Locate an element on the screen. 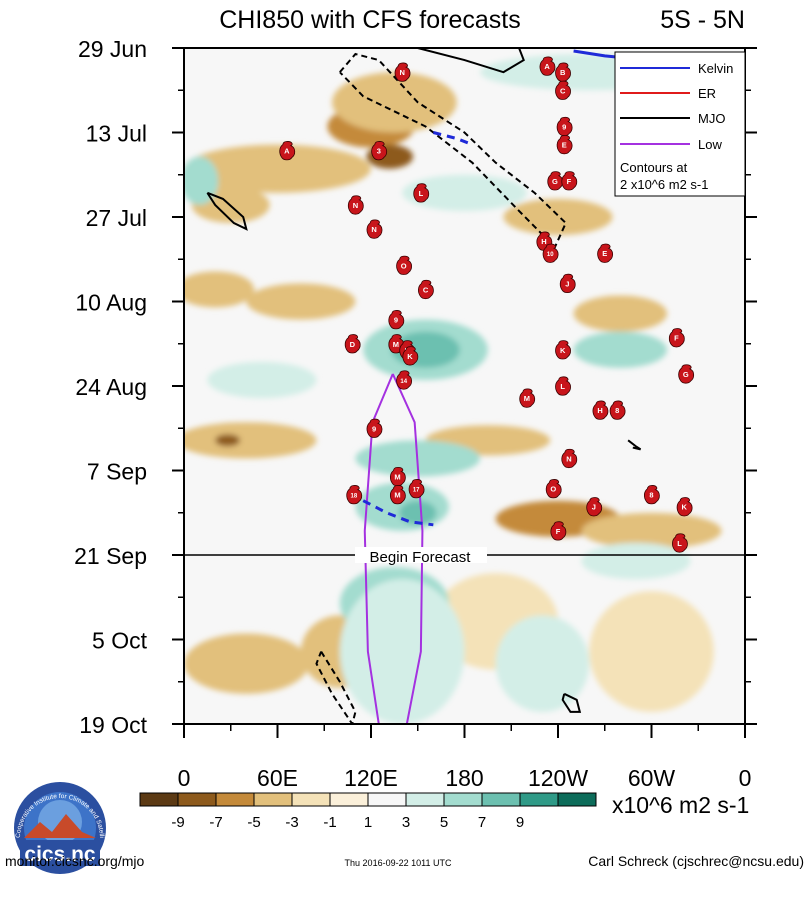 Image resolution: width=809 pixels, height=907 pixels. storm-marker-23: K is located at coordinates (410, 356).